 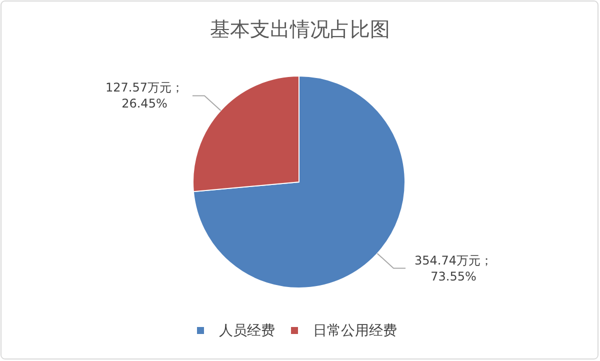 I want to click on chart-title: 基本支出情况占比图, so click(x=300, y=29).